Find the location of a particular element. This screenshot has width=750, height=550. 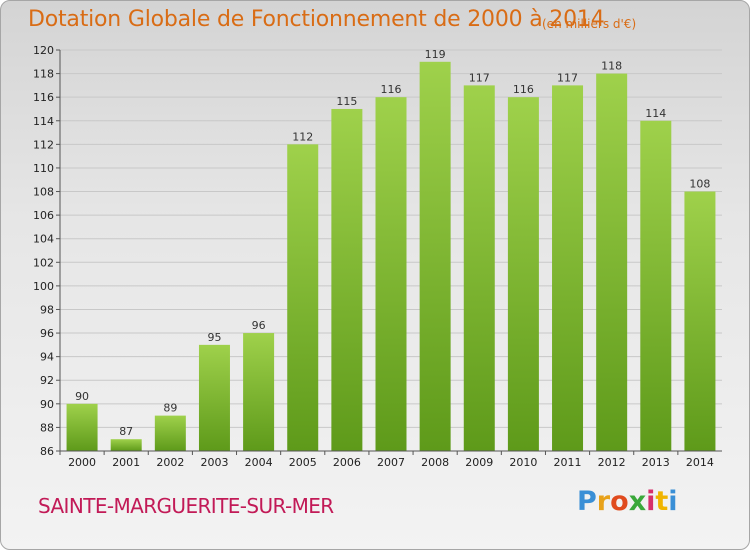

y-tick-label: 86 is located at coordinates (47, 451).